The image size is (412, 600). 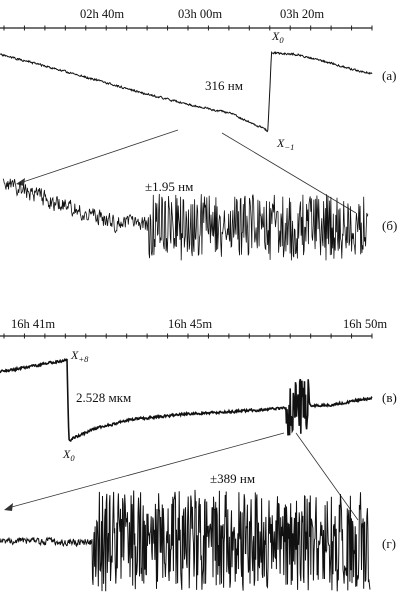 I want to click on bottom-tick-label-2: 16h 45m, so click(x=190, y=324).